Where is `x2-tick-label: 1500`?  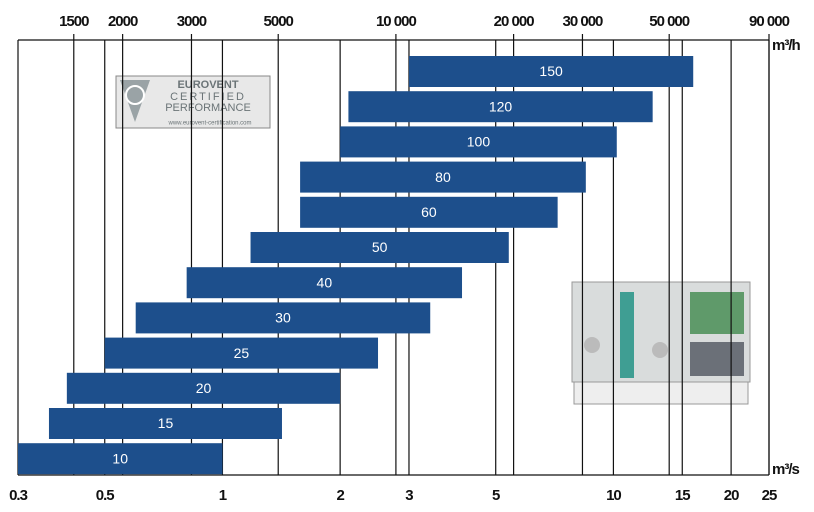
x2-tick-label: 1500 is located at coordinates (74, 21).